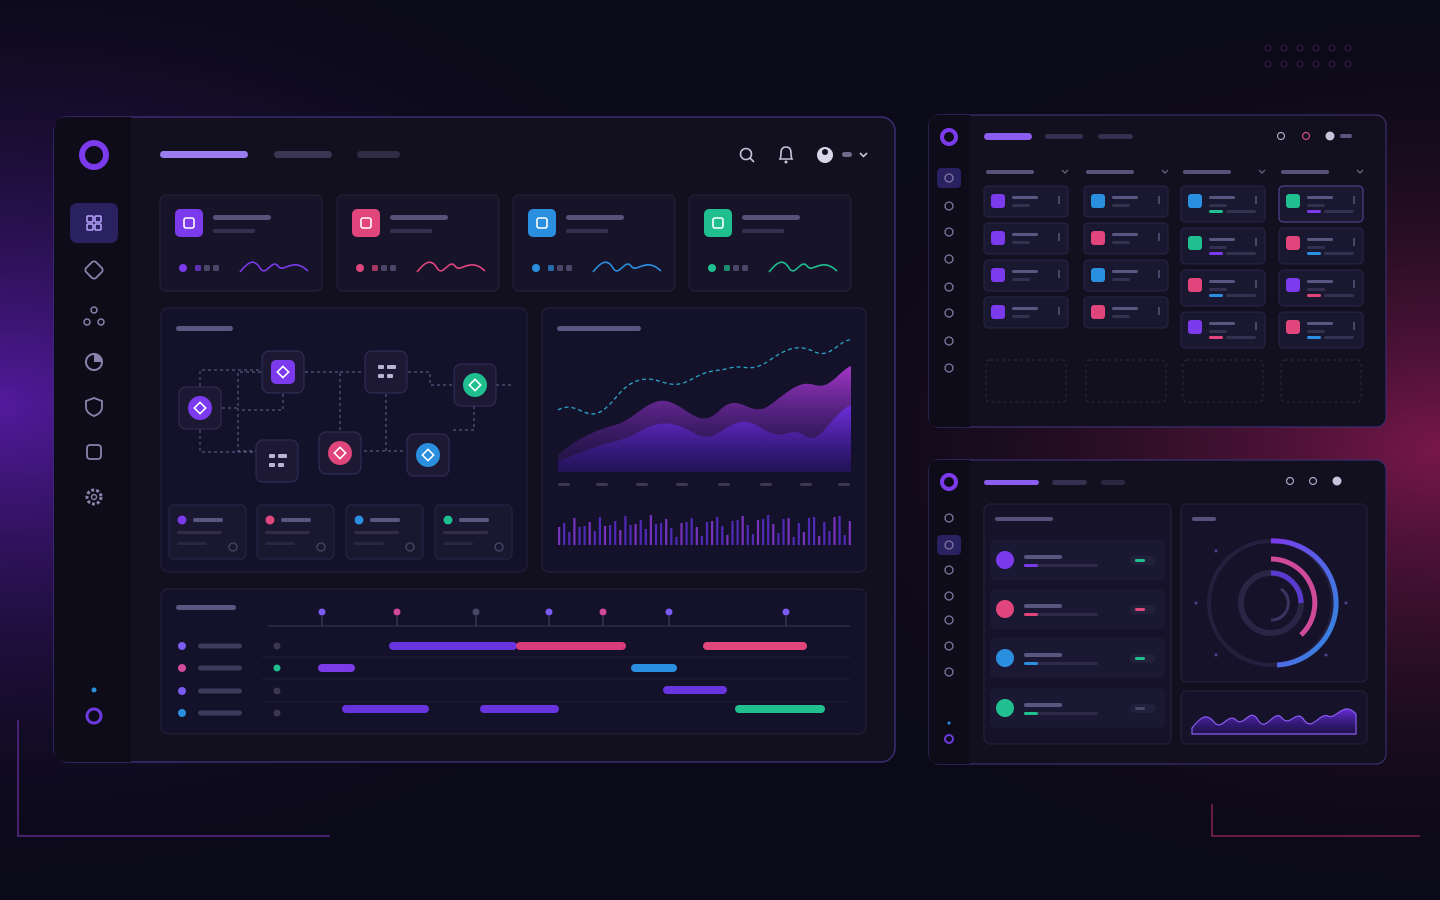  Describe the element at coordinates (1223, 381) in the screenshot. I see `drop-zone` at that location.